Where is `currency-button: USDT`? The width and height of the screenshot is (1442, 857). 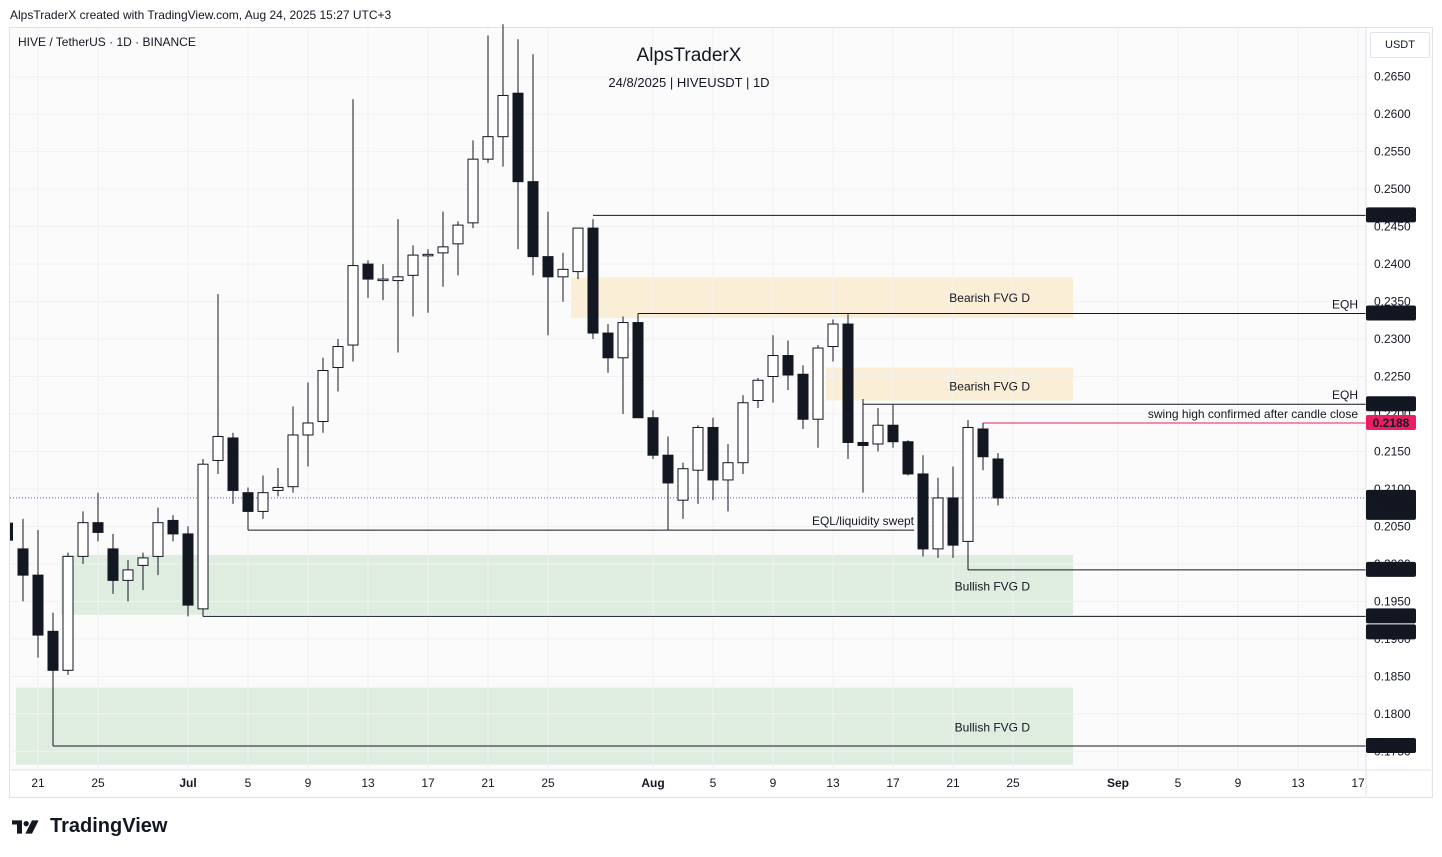 currency-button: USDT is located at coordinates (1400, 45).